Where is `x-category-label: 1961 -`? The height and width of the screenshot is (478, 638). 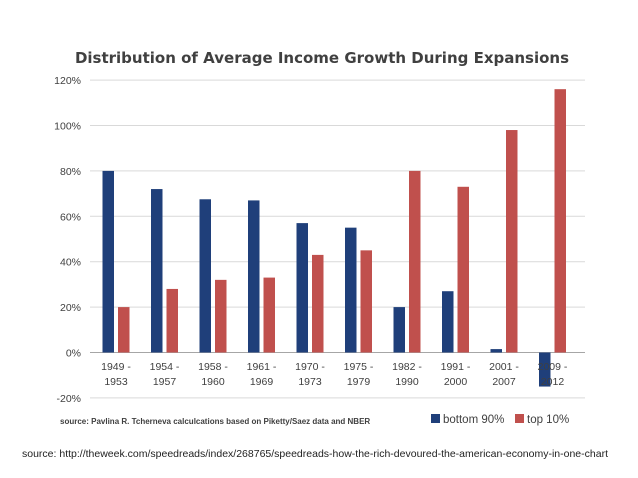
x-category-label: 1961 - is located at coordinates (262, 367).